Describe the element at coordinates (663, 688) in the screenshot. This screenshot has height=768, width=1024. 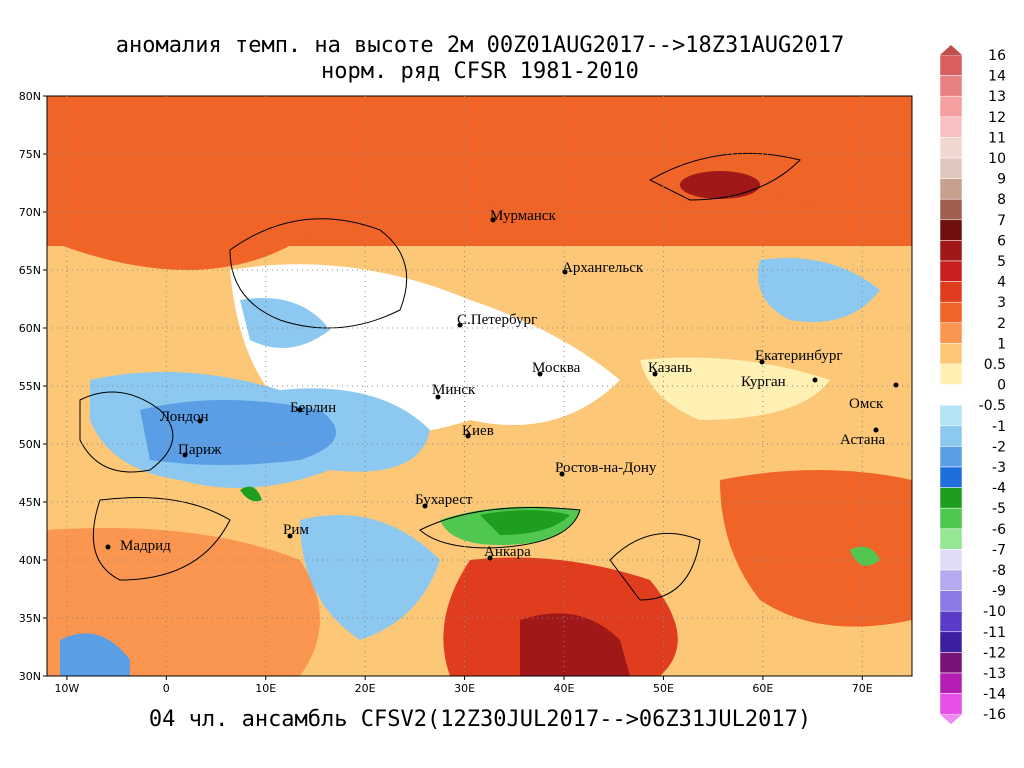
I see `lon-label: 50E` at that location.